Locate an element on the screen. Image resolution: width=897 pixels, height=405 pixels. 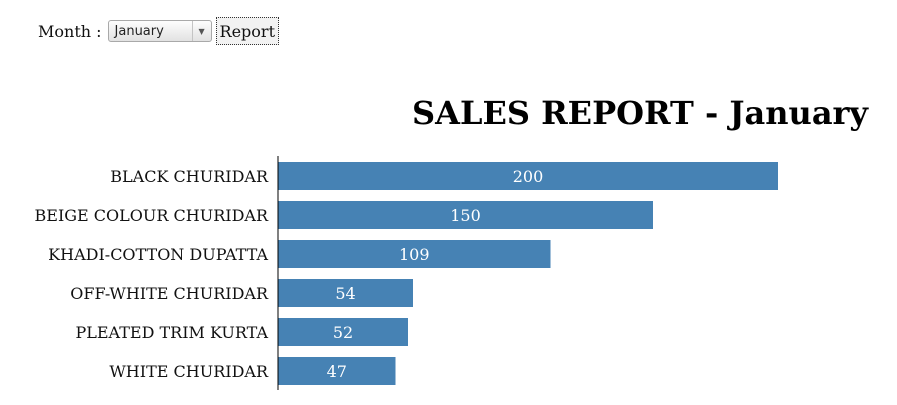
value-label: 54 is located at coordinates (345, 293).